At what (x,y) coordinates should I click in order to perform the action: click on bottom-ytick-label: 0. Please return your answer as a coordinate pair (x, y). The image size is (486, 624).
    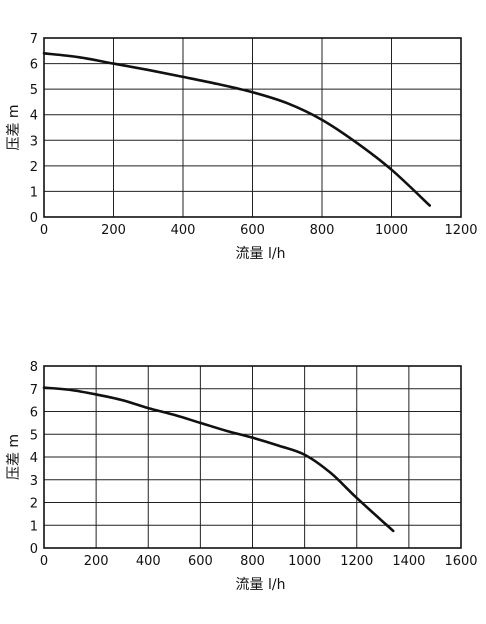
    Looking at the image, I should click on (34, 549).